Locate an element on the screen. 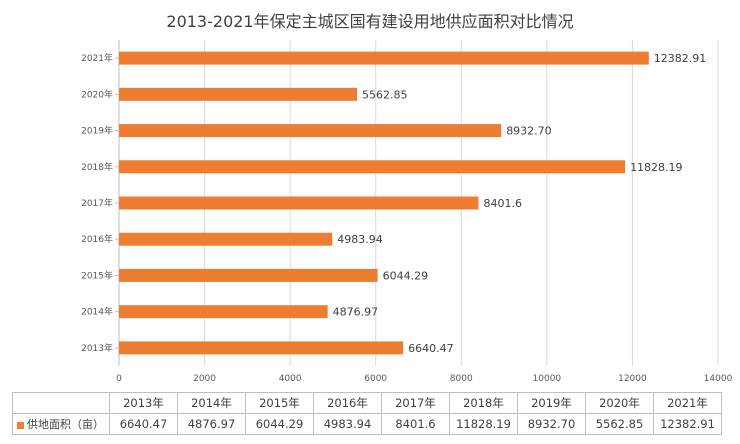 The height and width of the screenshot is (444, 740). table-header-cell: 2021年 is located at coordinates (687, 403).